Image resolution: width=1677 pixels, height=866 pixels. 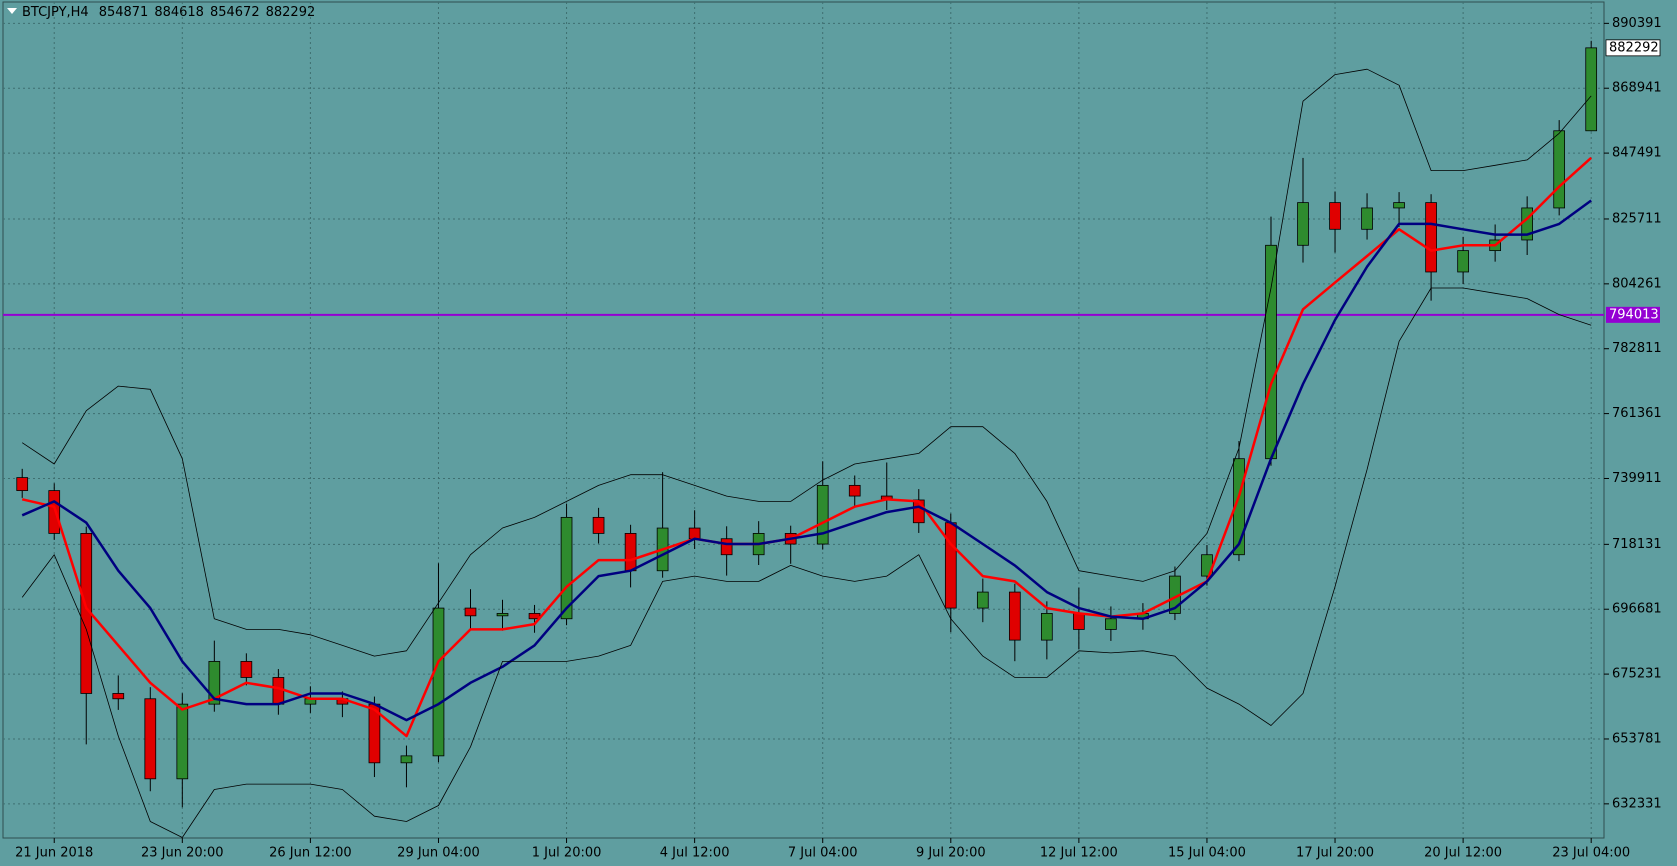 I want to click on y-tick-label: 632331, so click(x=1637, y=803).